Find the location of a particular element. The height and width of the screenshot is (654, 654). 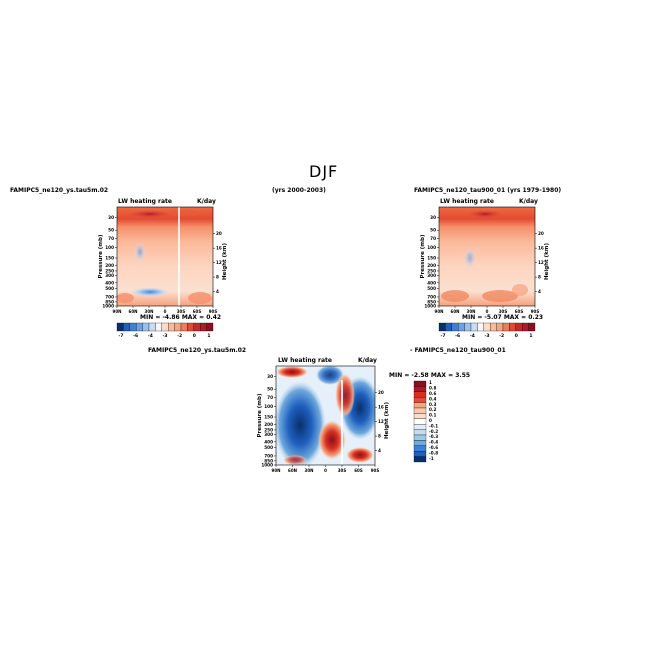

y-tick-label: 150 is located at coordinates (431, 257).